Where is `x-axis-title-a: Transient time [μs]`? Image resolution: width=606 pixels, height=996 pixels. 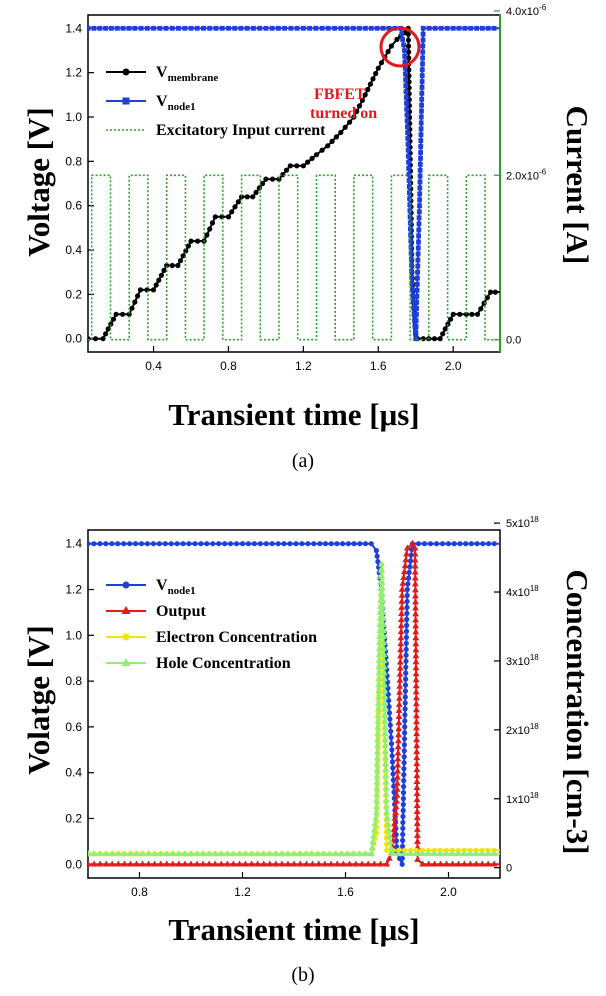
x-axis-title-a: Transient time [μs] is located at coordinates (293, 414).